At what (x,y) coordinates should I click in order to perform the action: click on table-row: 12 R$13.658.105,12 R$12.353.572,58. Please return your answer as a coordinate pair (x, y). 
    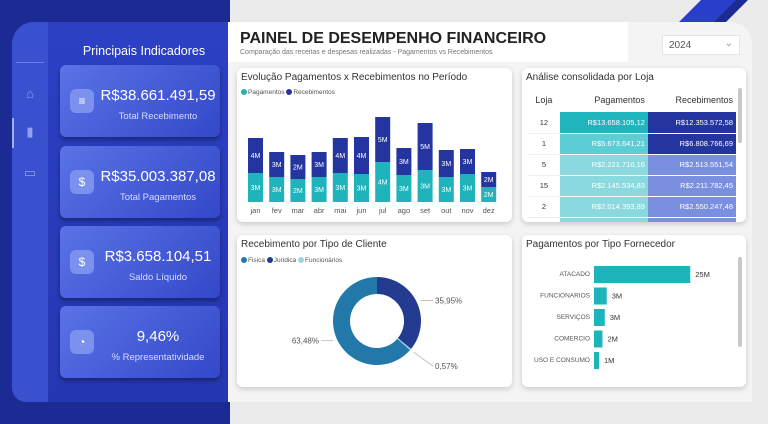
    Looking at the image, I should click on (632, 123).